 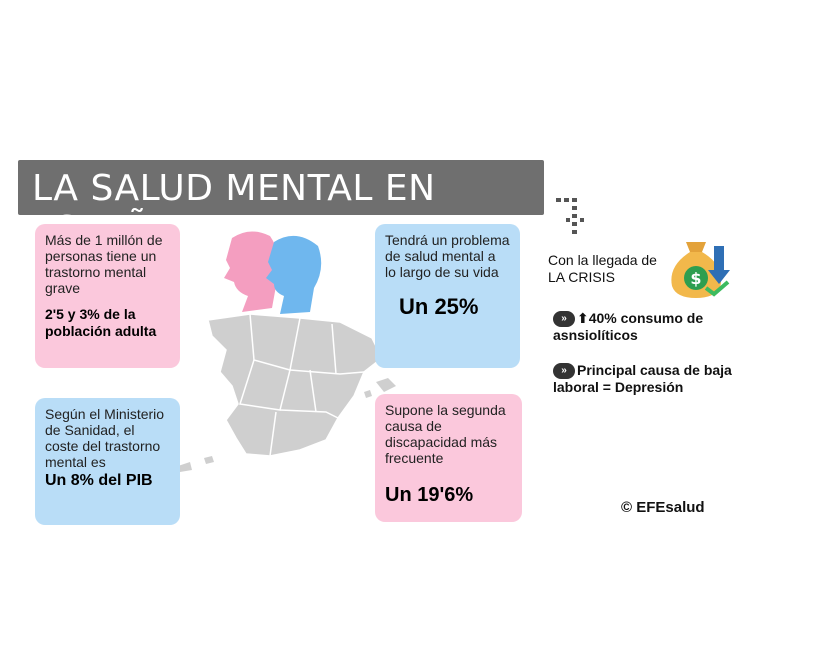 What do you see at coordinates (294, 274) in the screenshot?
I see `man-profile-icon` at bounding box center [294, 274].